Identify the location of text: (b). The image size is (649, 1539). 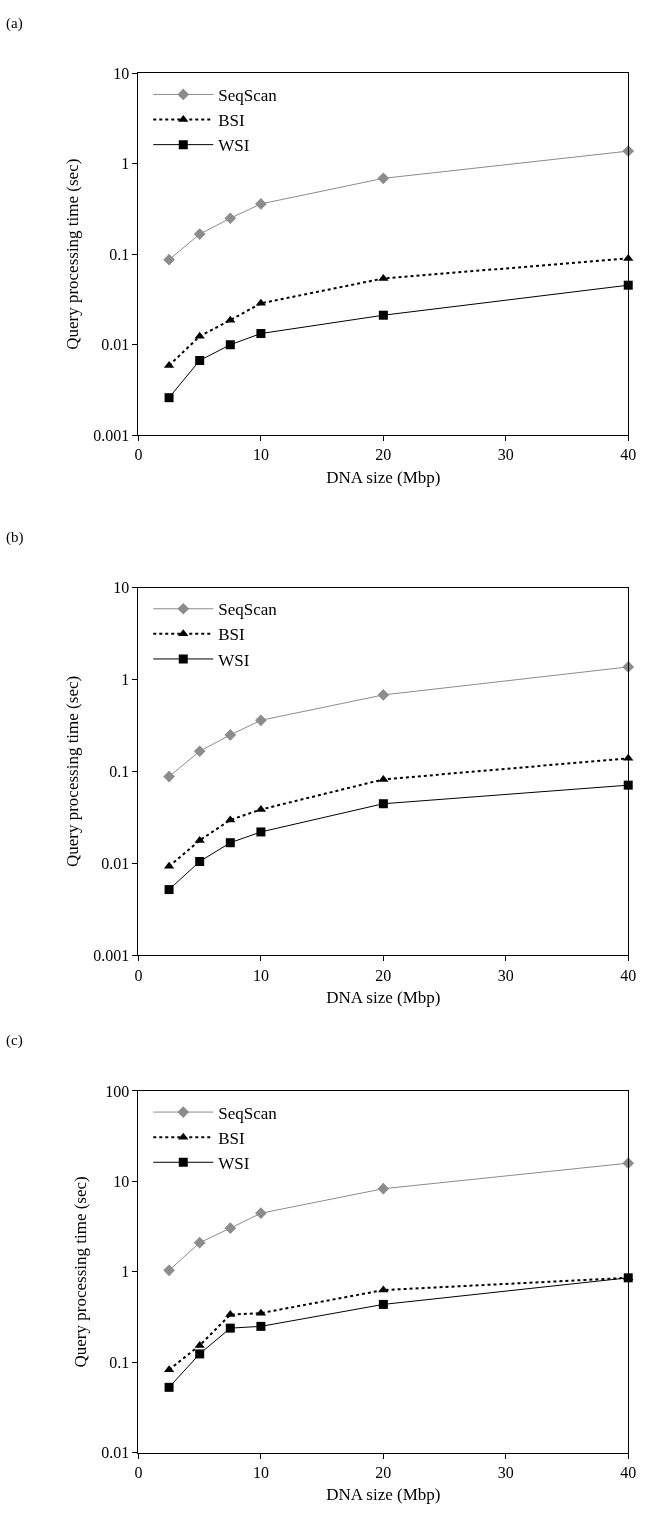
(15, 537).